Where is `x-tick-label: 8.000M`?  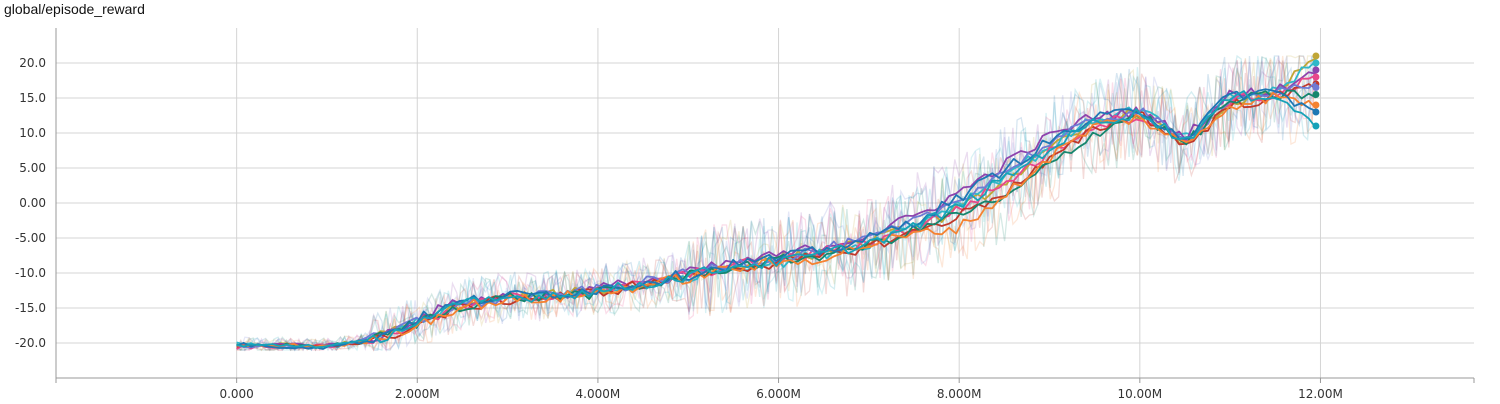 x-tick-label: 8.000M is located at coordinates (959, 394).